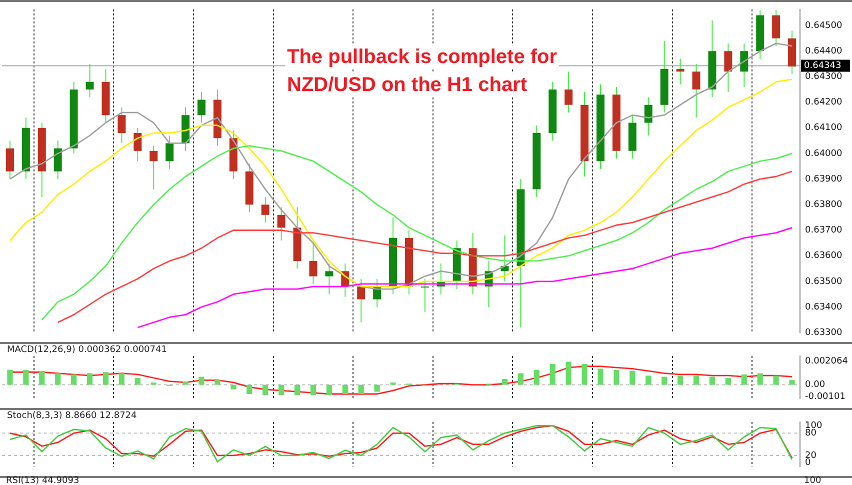  What do you see at coordinates (823, 51) in the screenshot?
I see `y-tick-label: 0.64400` at bounding box center [823, 51].